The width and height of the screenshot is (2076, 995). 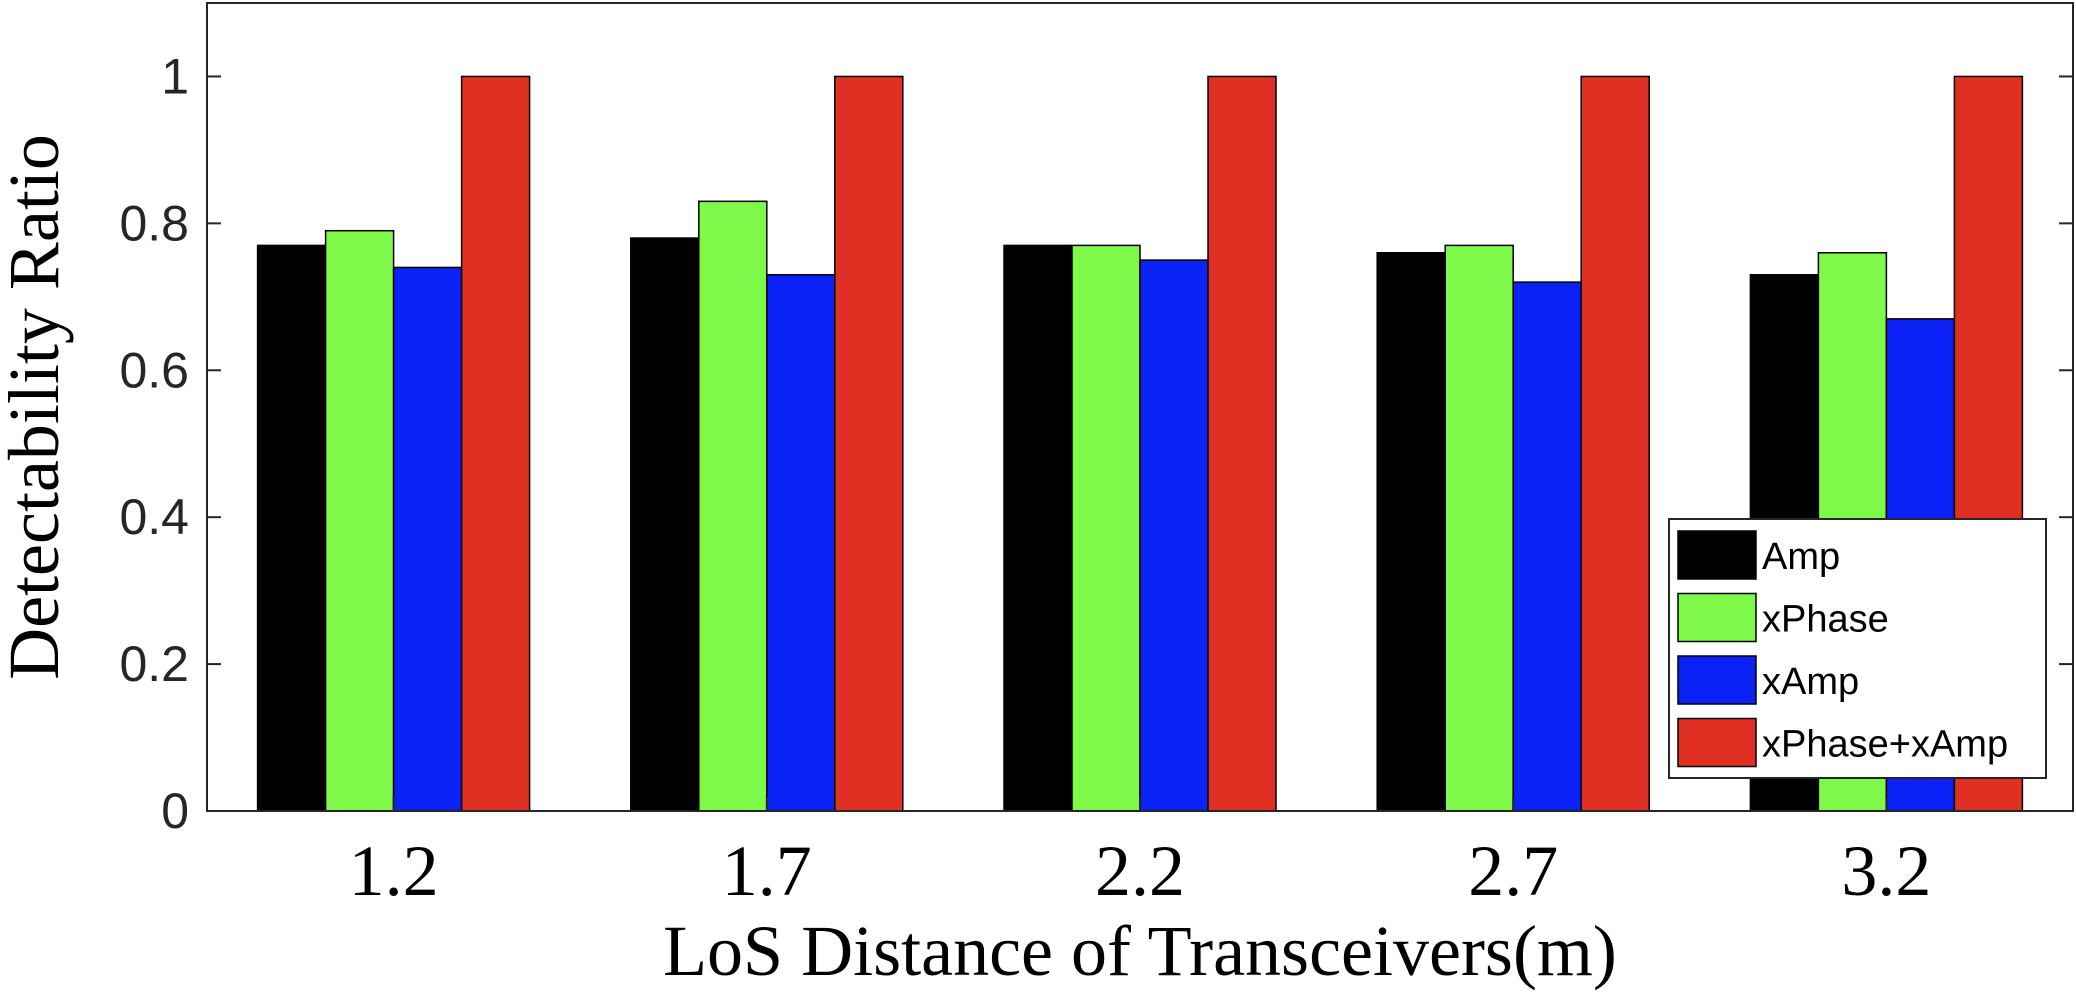 I want to click on x-tick-label: 2.2, so click(x=1140, y=871).